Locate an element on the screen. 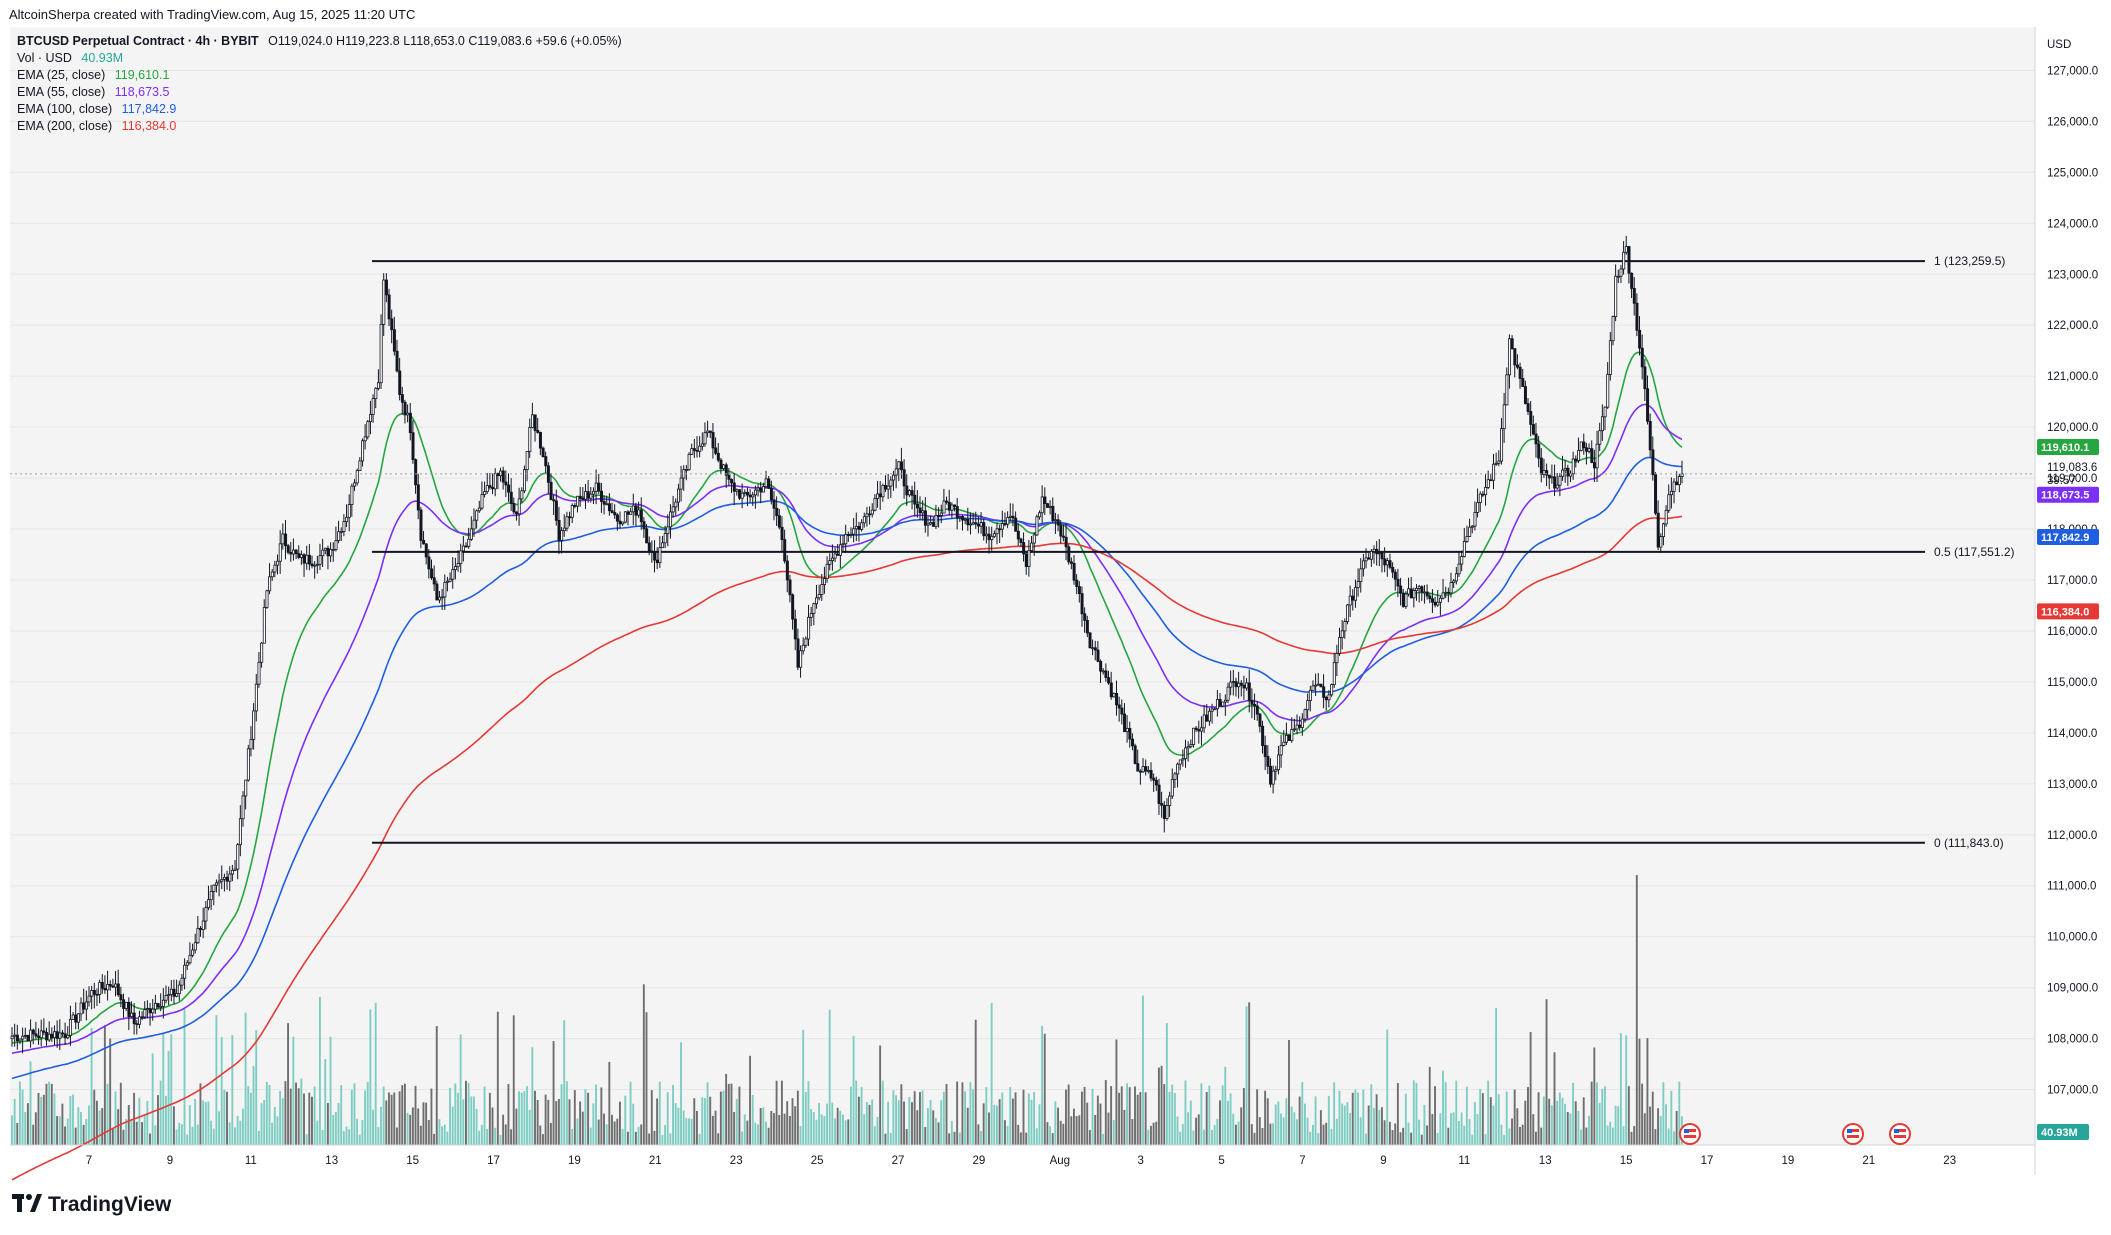 This screenshot has height=1235, width=2111. price-tick-label: 109,000.0 is located at coordinates (2072, 989).